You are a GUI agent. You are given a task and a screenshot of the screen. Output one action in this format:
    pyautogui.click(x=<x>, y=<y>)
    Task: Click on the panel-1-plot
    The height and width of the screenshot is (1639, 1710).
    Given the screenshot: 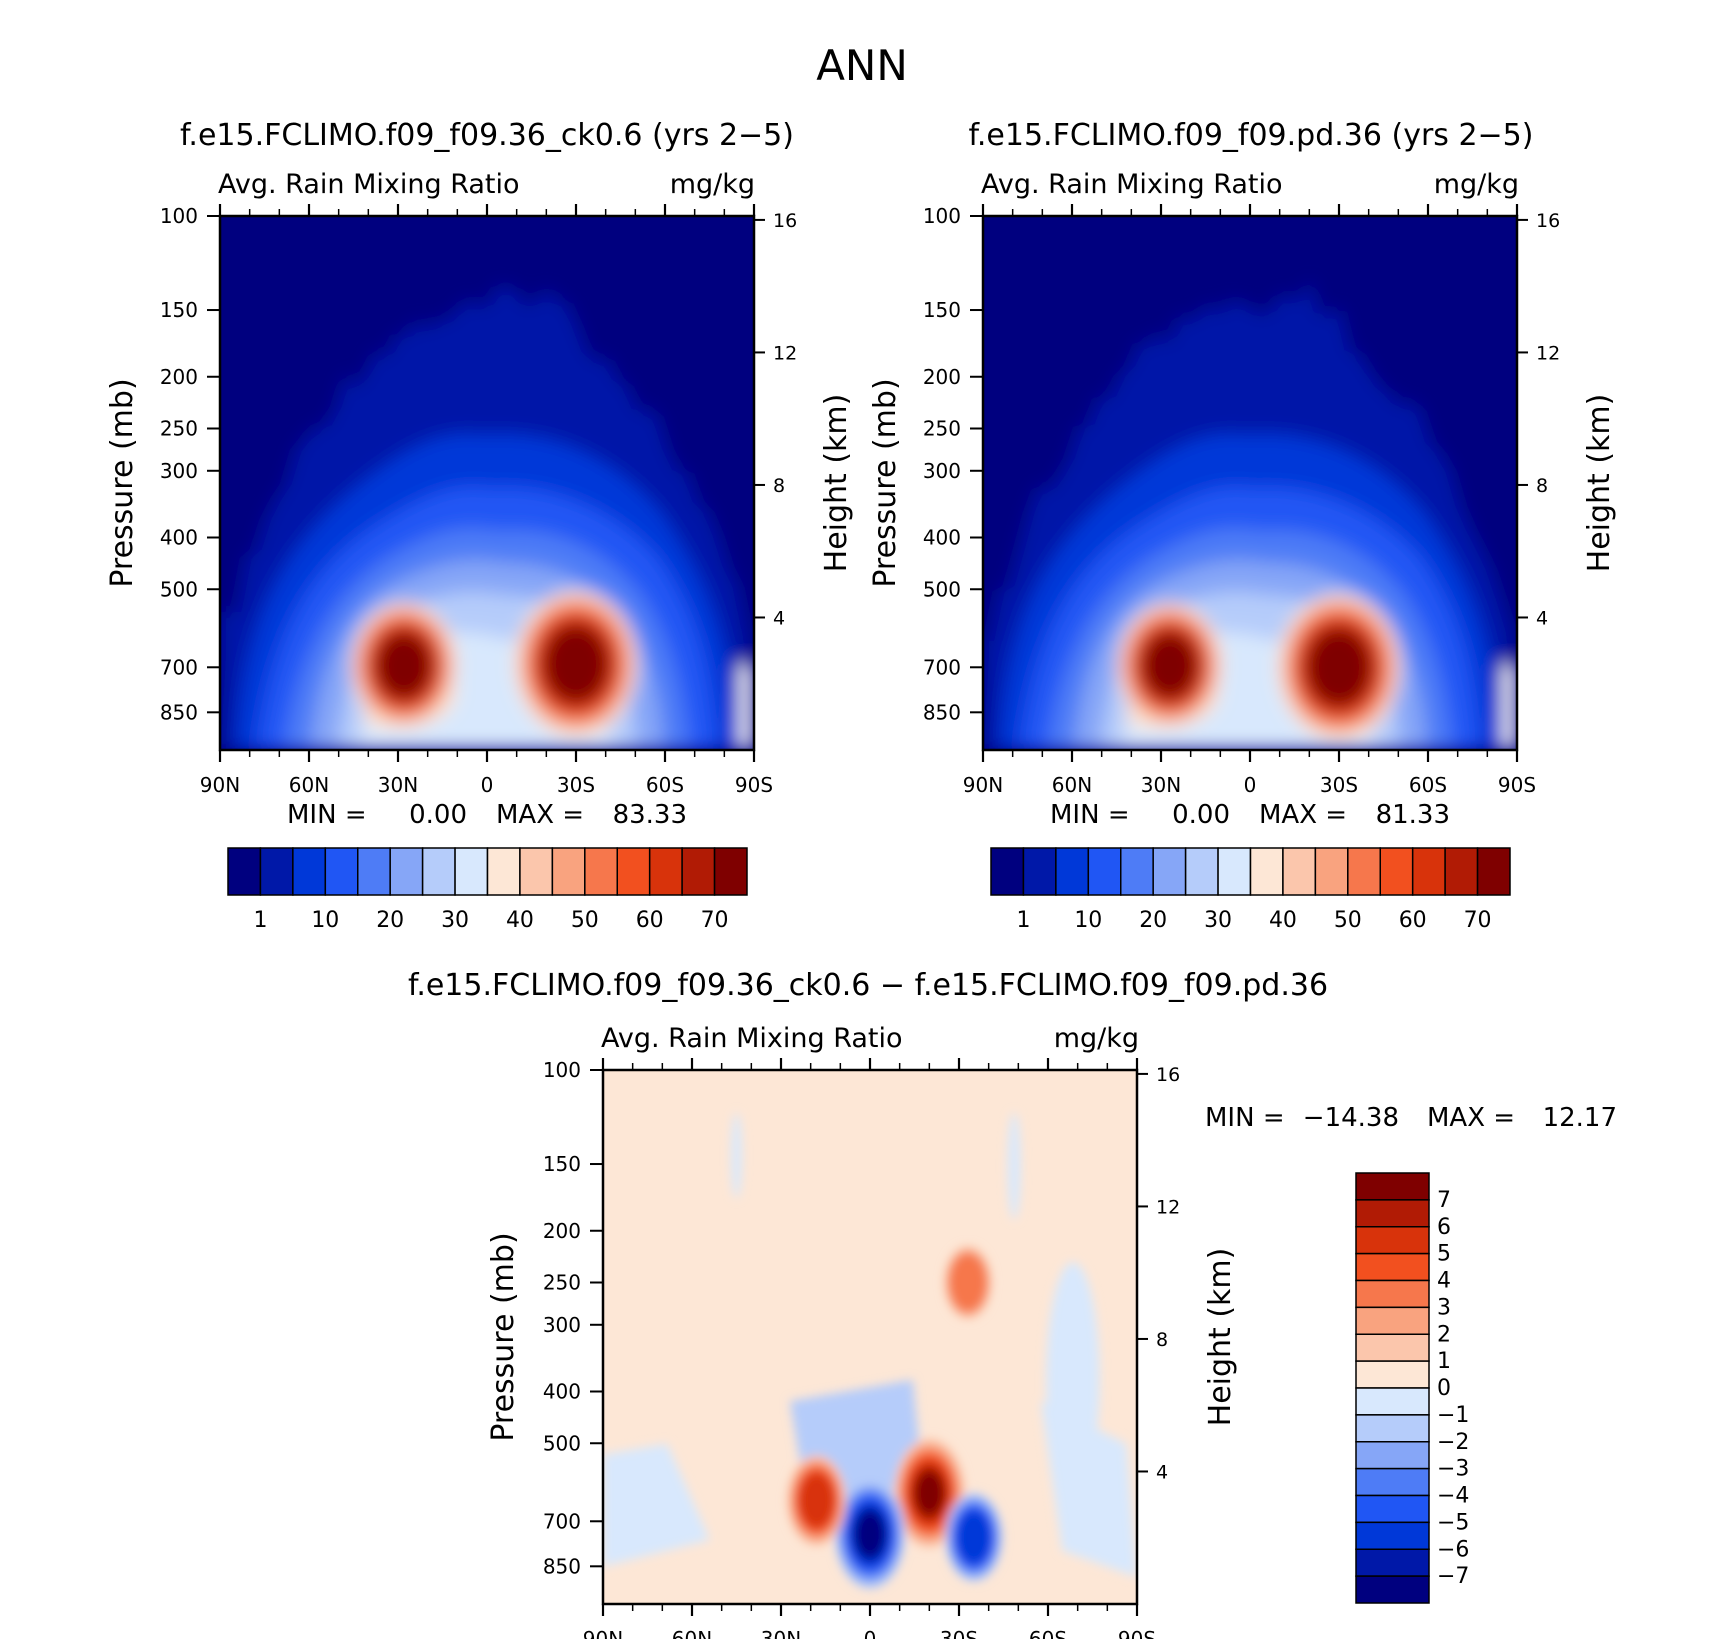 What is the action you would take?
    pyautogui.click(x=487, y=483)
    